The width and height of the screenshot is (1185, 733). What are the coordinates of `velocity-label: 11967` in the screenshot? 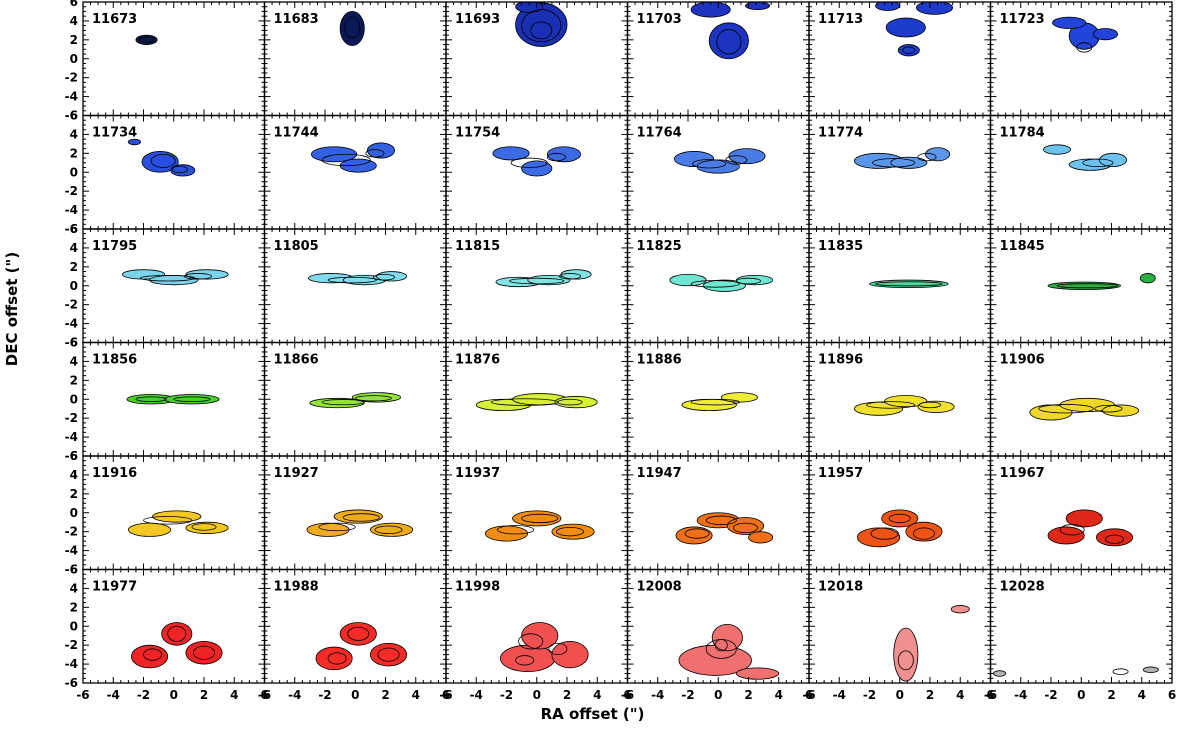 It's located at (1022, 473).